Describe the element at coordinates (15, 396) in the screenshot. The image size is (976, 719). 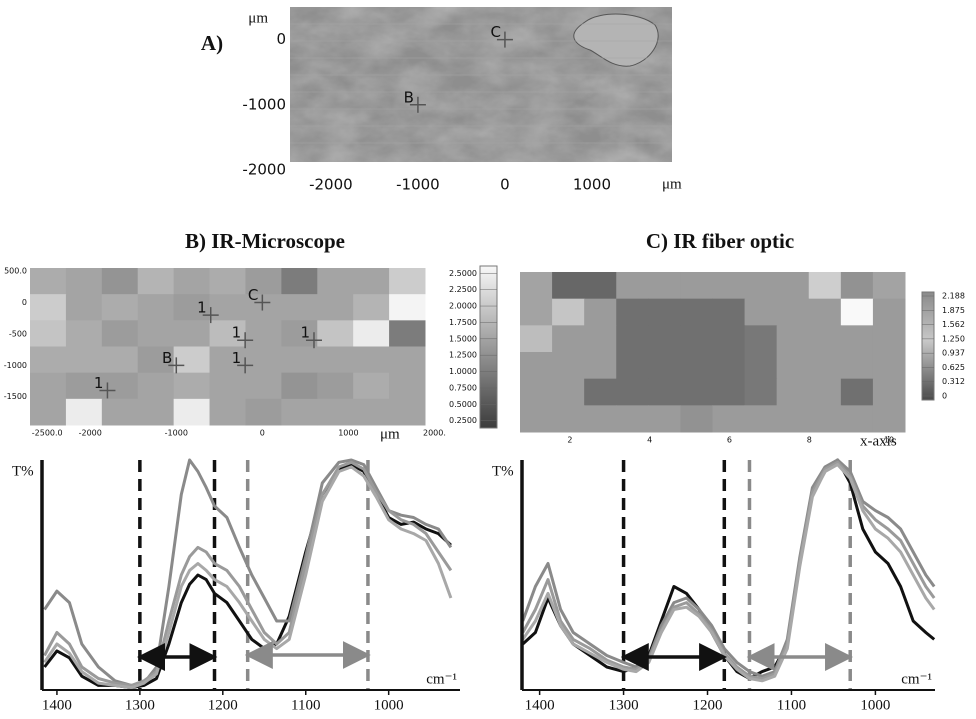
I see `y-tick-label: -1500` at that location.